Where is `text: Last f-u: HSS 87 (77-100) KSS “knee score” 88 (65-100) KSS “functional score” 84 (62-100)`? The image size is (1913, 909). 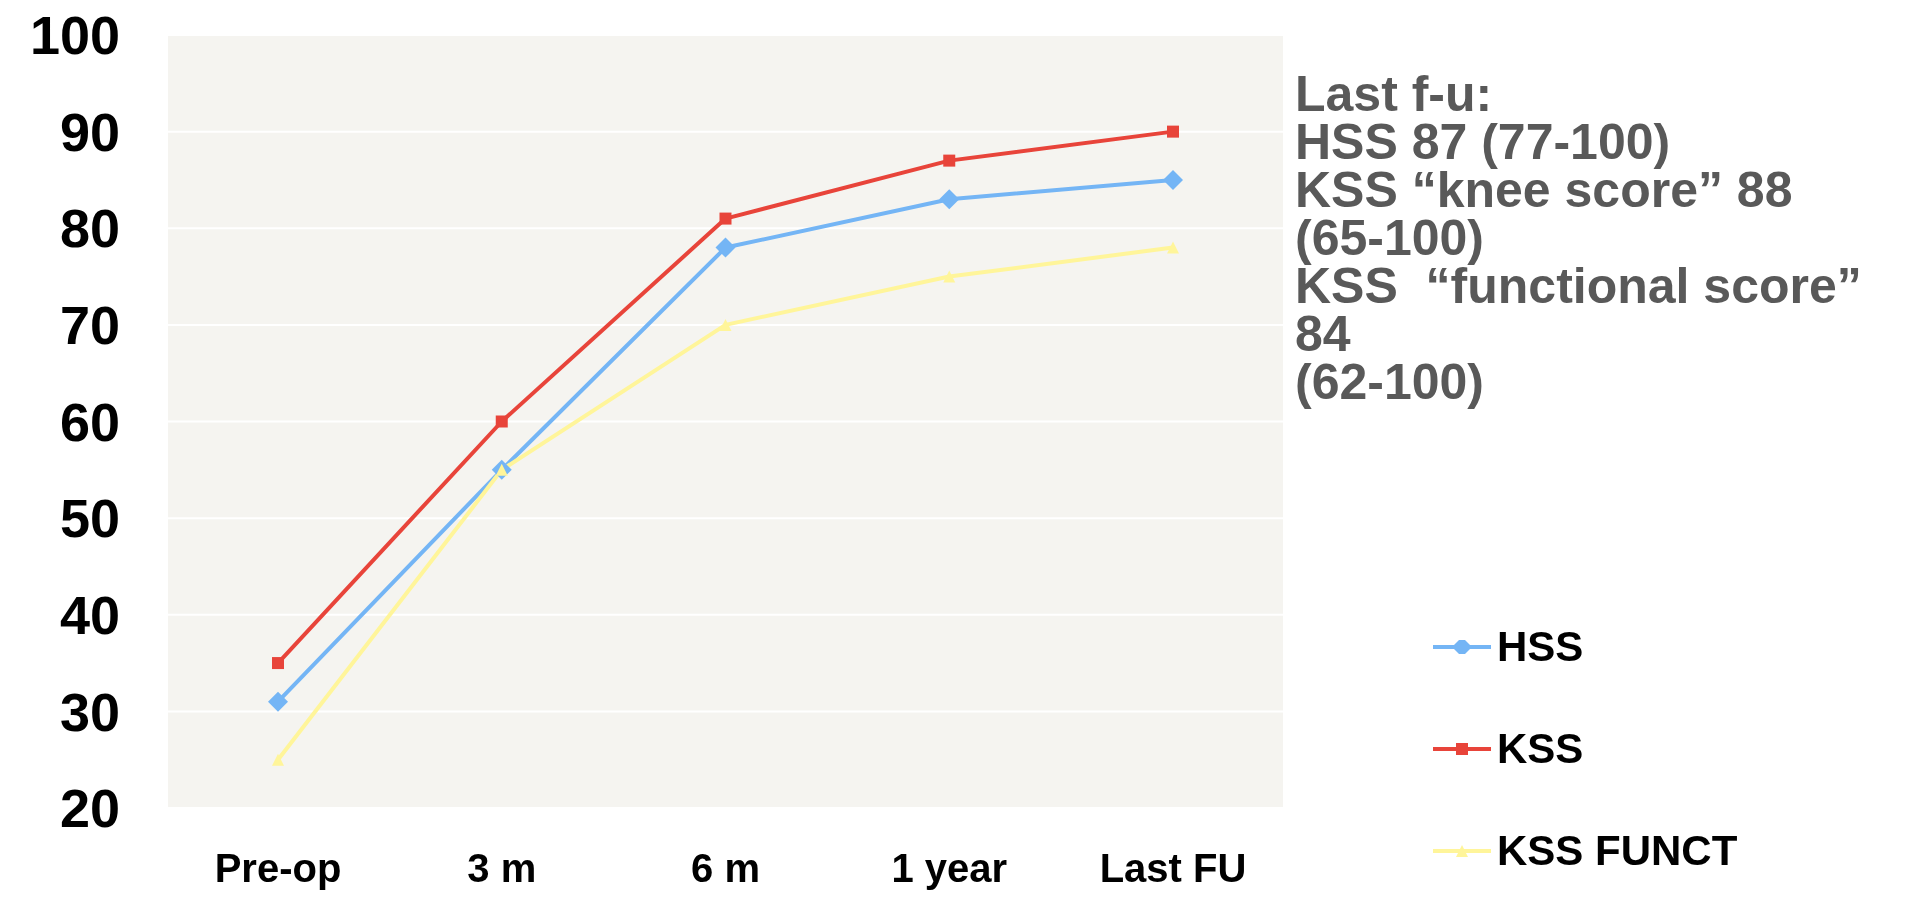
text: Last f-u: HSS 87 (77-100) KSS “knee score” 88 (65-100) KSS “functional score” 84 (62-100) is located at coordinates (1578, 238).